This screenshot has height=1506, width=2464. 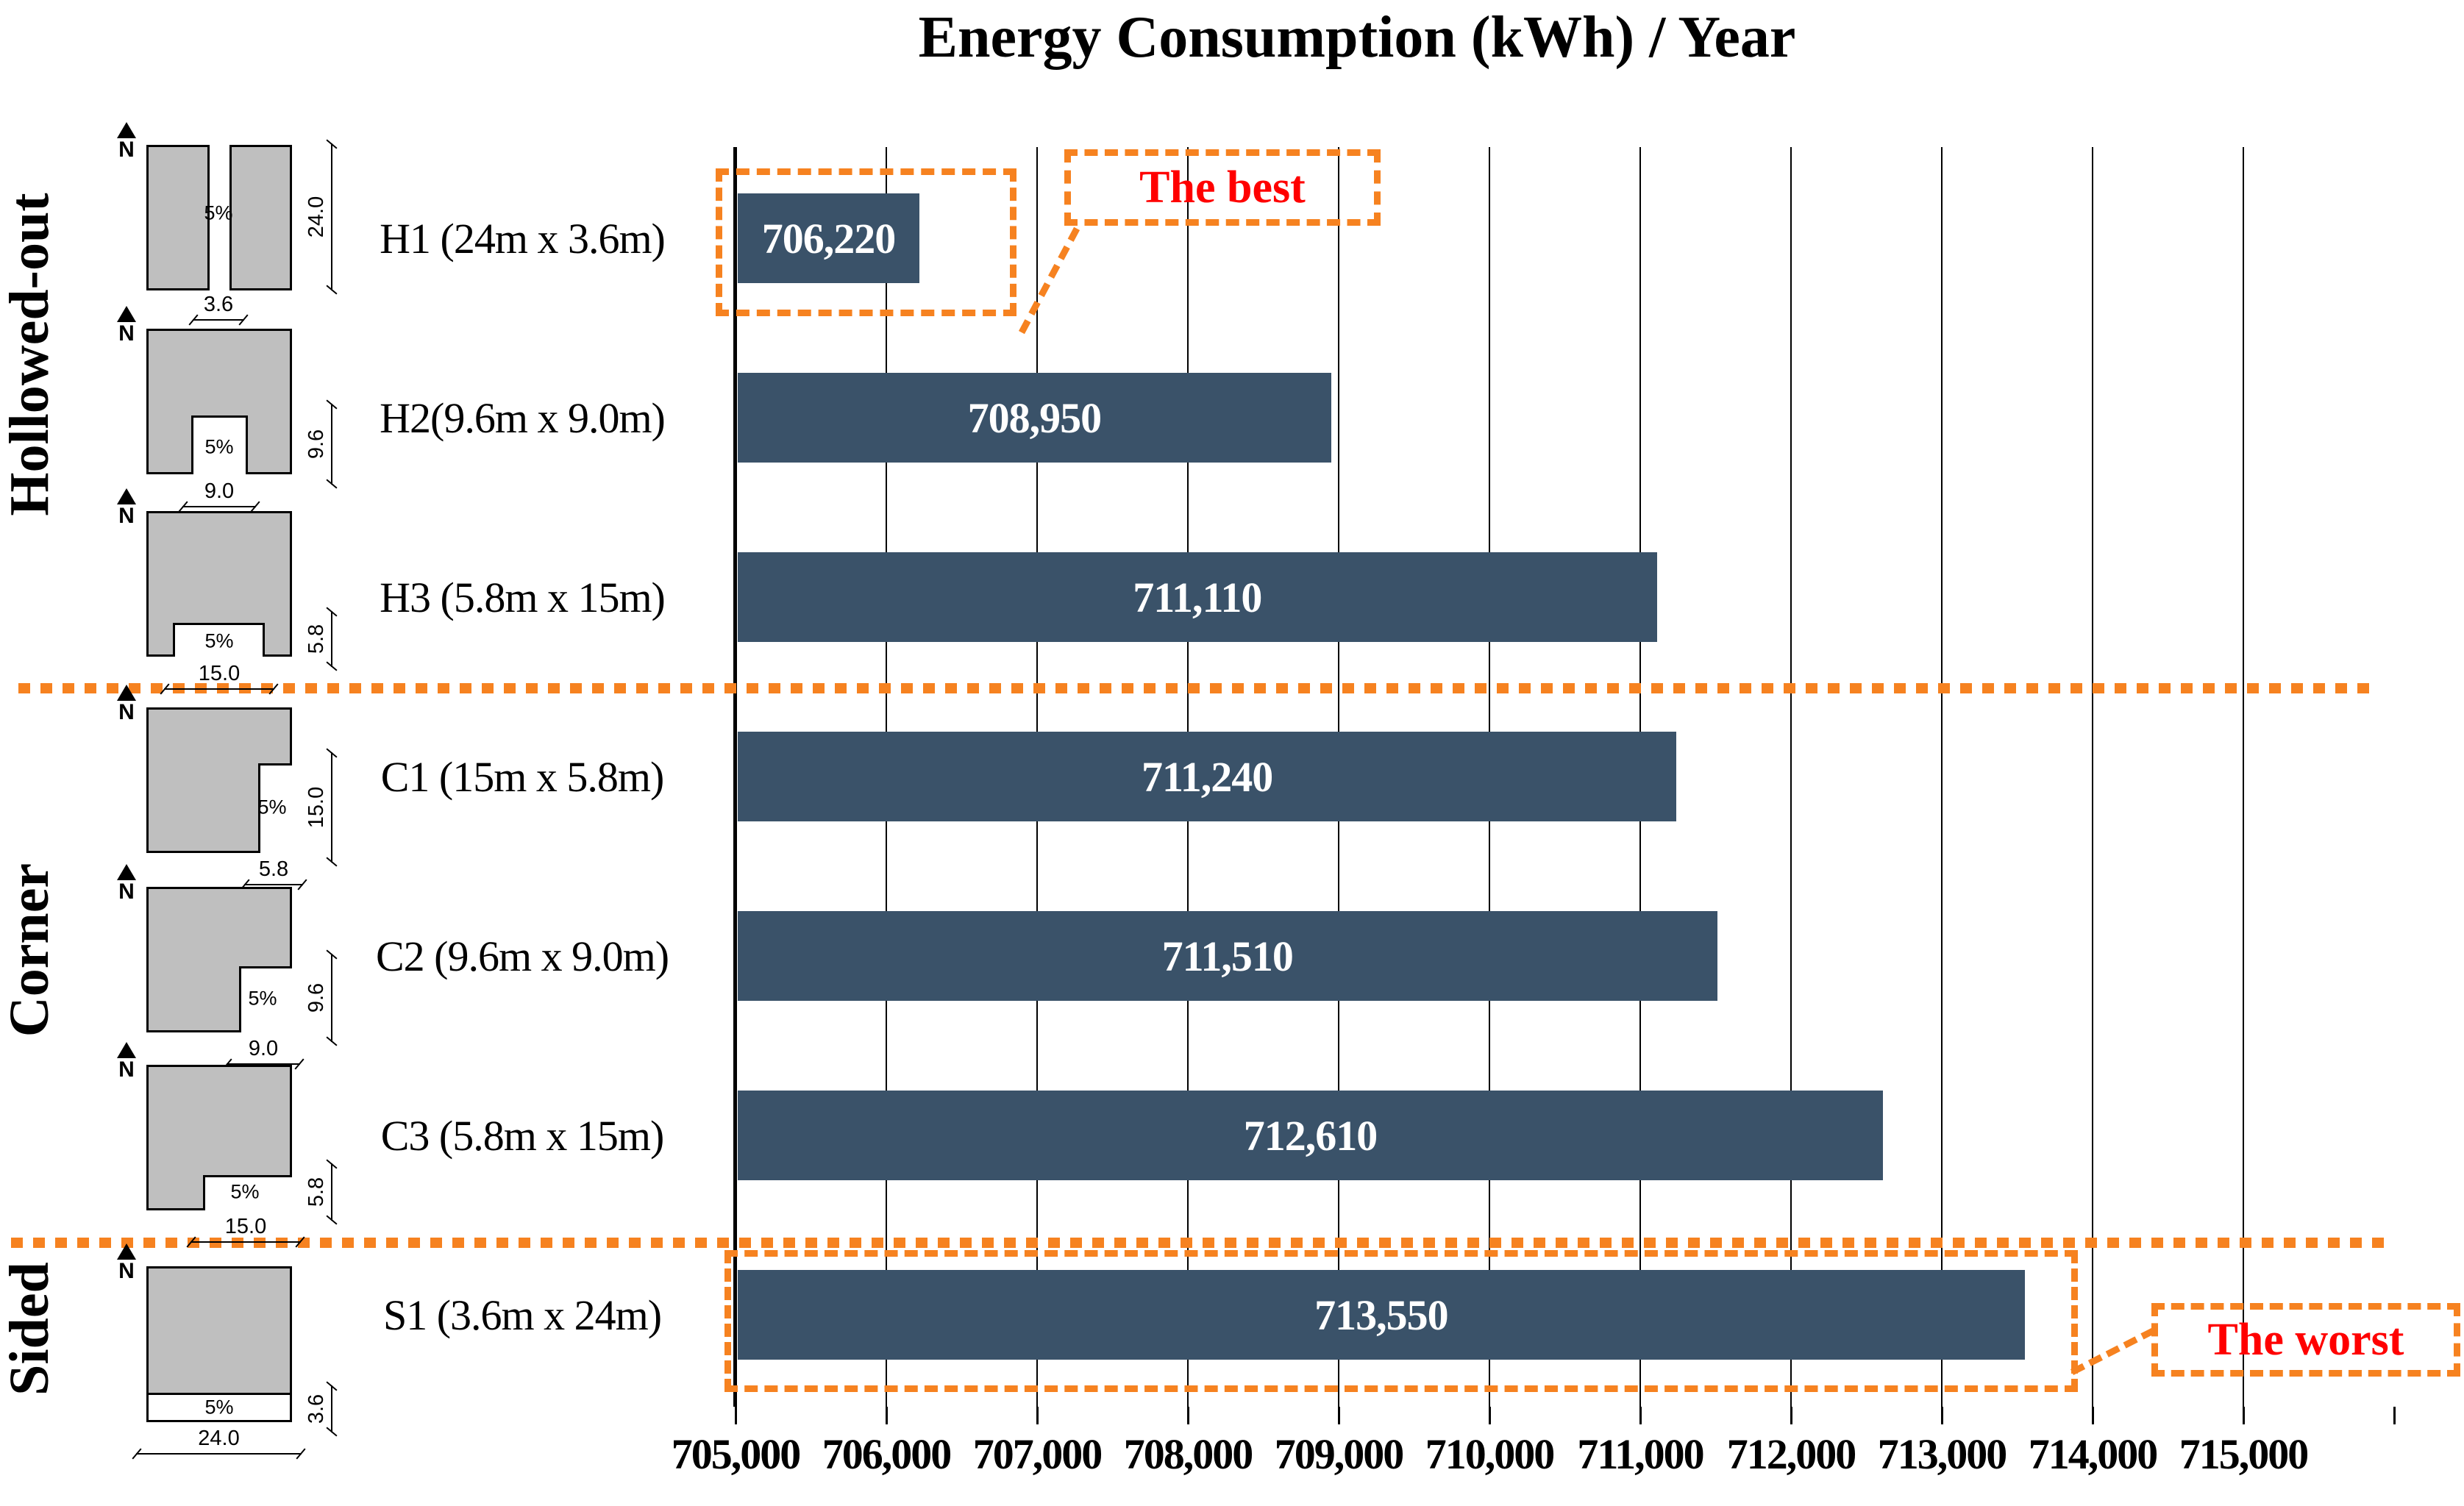 What do you see at coordinates (523, 597) in the screenshot?
I see `category-label-h3: H3 (5.8m x 15m)` at bounding box center [523, 597].